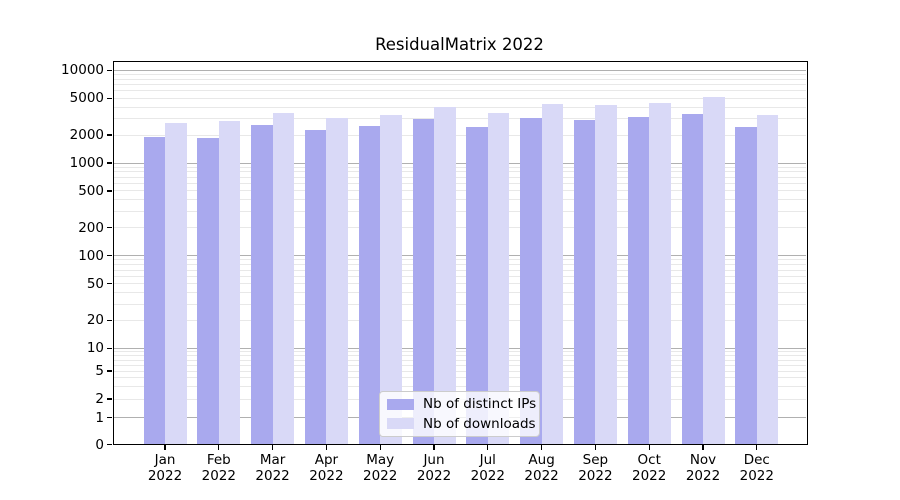 The image size is (900, 500). What do you see at coordinates (595, 468) in the screenshot?
I see `x-tick-label: Sep 2022` at bounding box center [595, 468].